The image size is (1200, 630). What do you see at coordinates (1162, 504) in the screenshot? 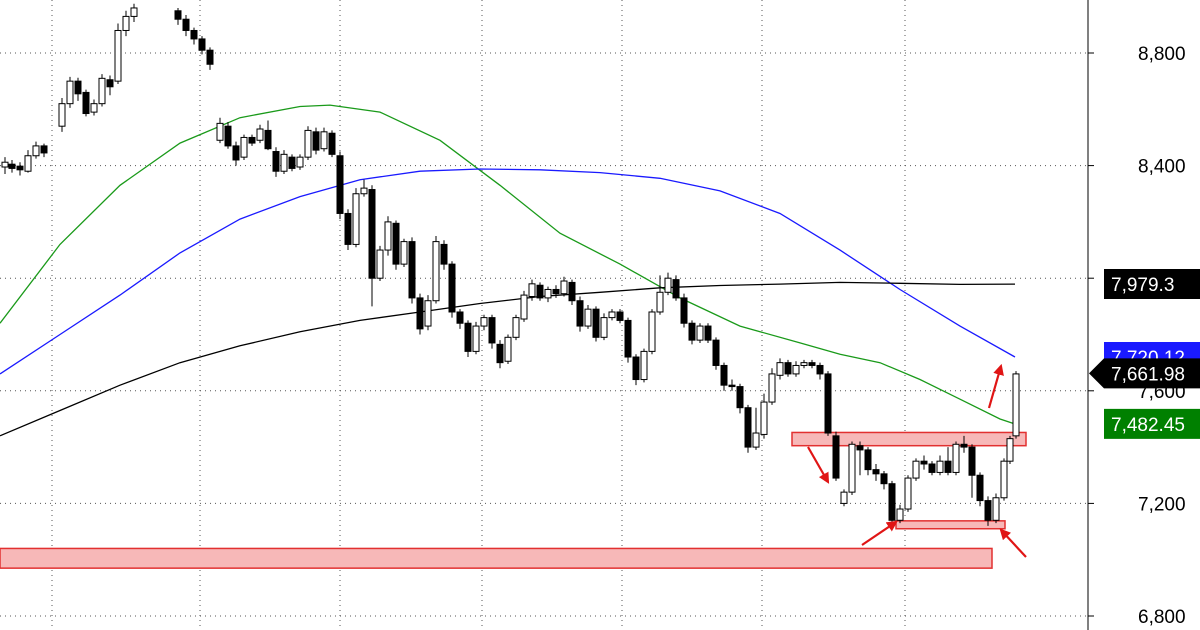
I see `y-tick-label: 7,200` at bounding box center [1162, 504].